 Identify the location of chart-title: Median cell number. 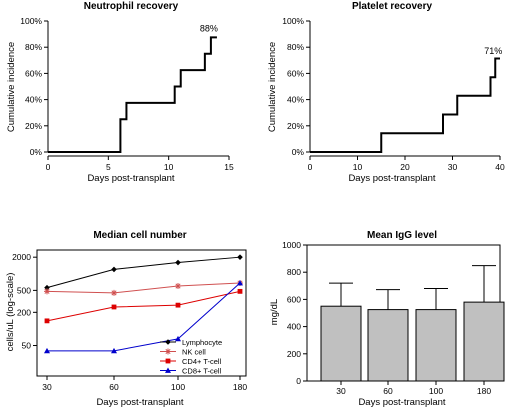
(139, 235).